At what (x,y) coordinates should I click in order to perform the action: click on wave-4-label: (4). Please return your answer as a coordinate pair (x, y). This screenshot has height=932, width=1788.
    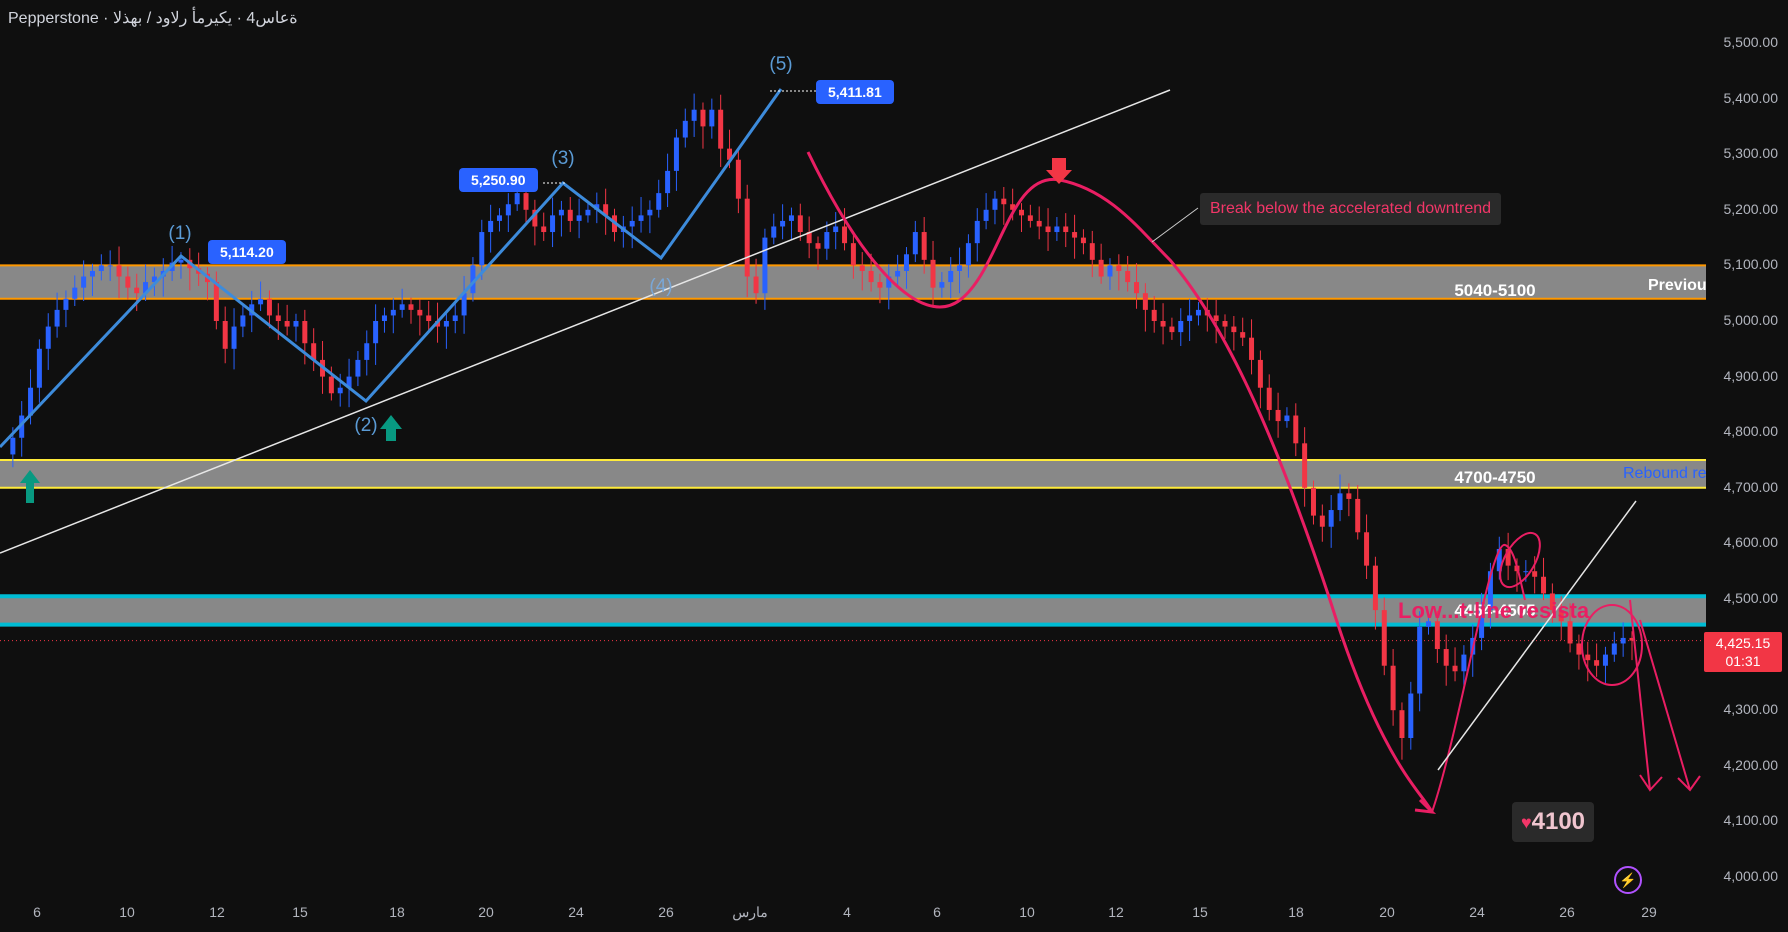
    Looking at the image, I should click on (661, 286).